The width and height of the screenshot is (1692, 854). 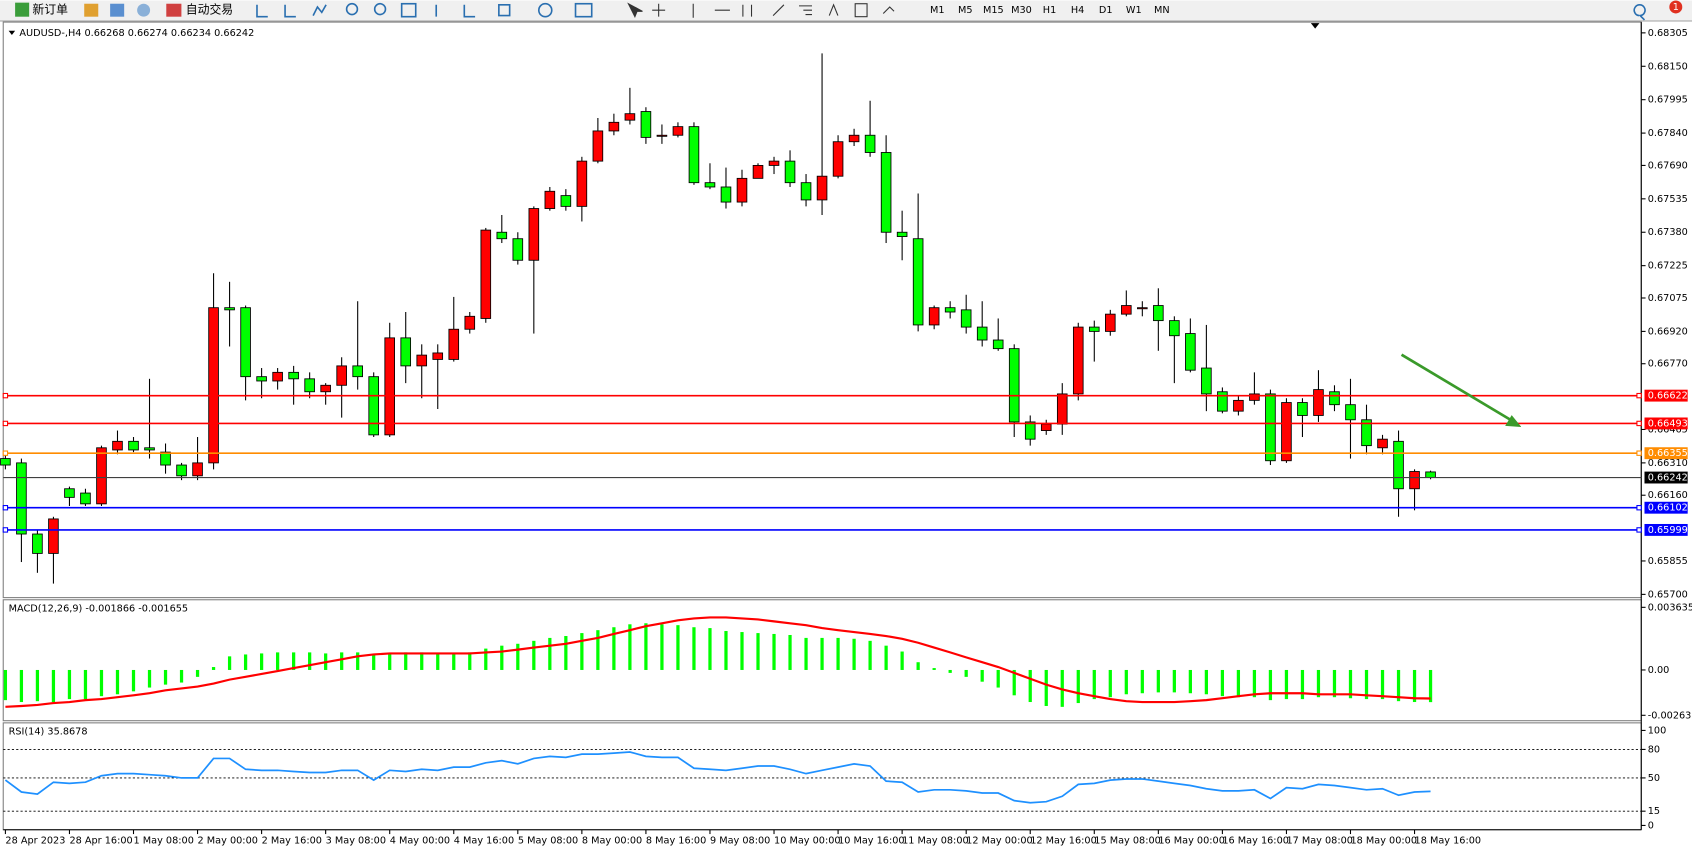 I want to click on y-tick-label: 0.66310, so click(x=1668, y=463).